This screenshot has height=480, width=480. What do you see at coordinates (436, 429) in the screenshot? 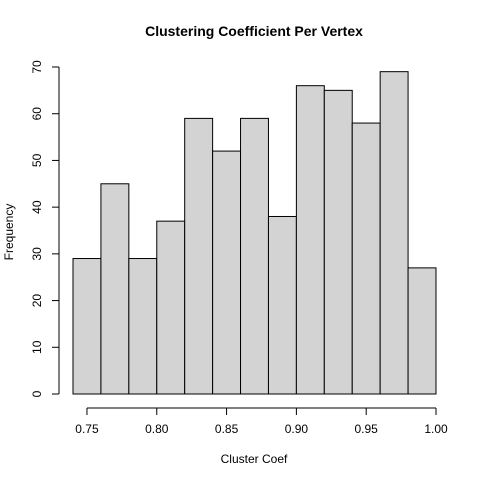
I see `x-tick-label: 1.00` at bounding box center [436, 429].